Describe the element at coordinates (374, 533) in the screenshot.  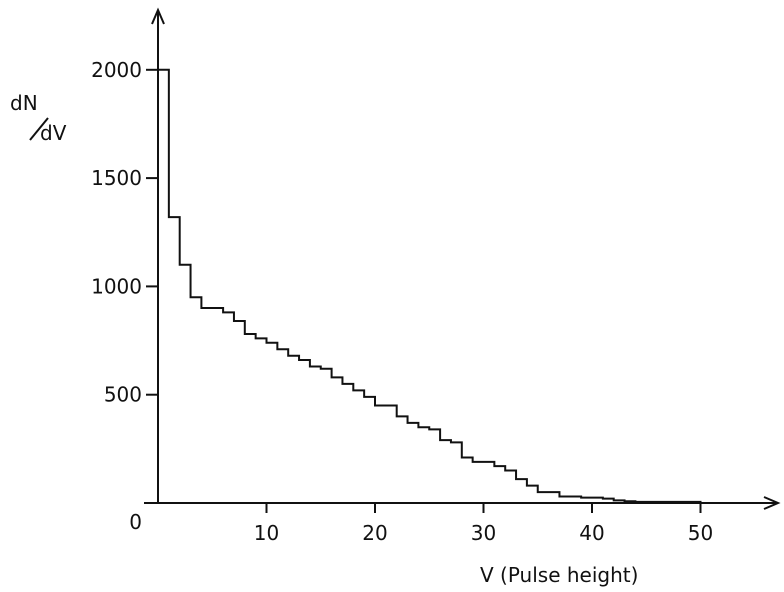
I see `x-tick-label: 20` at that location.